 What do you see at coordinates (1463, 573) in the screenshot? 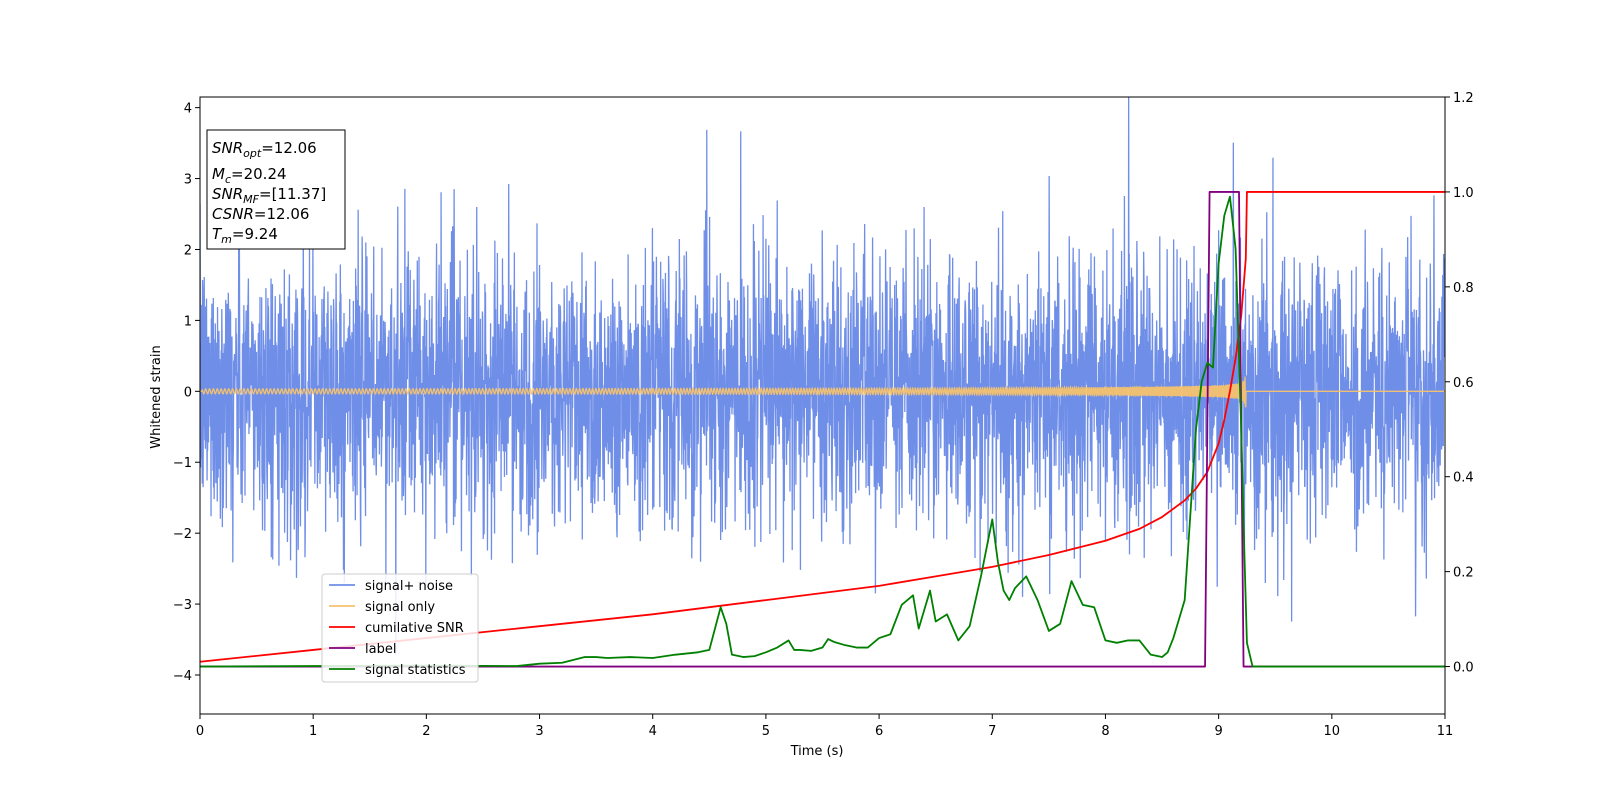
I see `y2-tick-label: 0.2` at bounding box center [1463, 573].